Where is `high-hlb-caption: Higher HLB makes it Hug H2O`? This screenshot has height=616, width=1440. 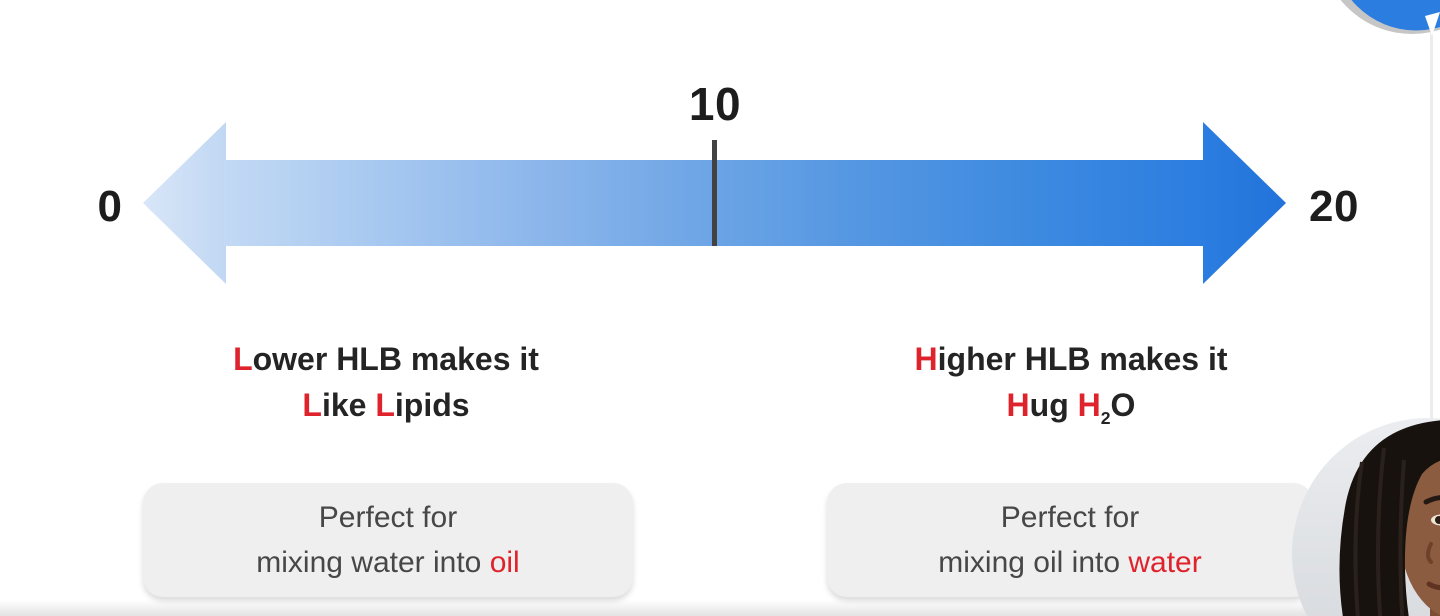 high-hlb-caption: Higher HLB makes it Hug H2O is located at coordinates (1071, 388).